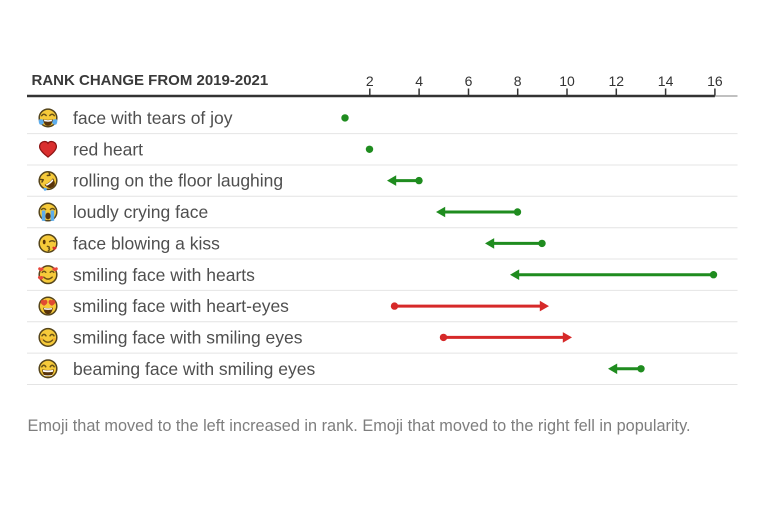 Image resolution: width=765 pixels, height=510 pixels. Describe the element at coordinates (370, 81) in the screenshot. I see `svg-text: 2` at that location.